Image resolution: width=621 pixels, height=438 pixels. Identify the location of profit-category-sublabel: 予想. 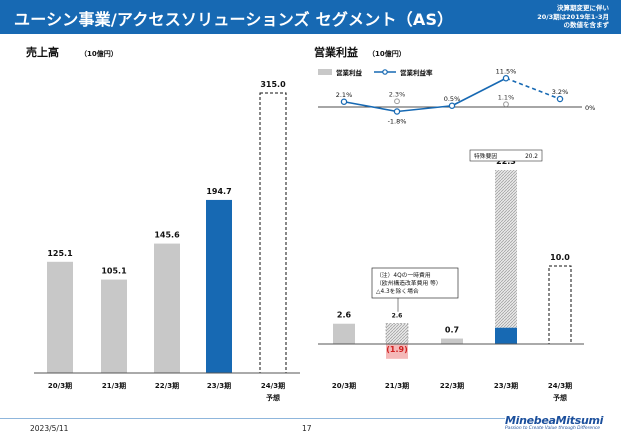
(560, 397).